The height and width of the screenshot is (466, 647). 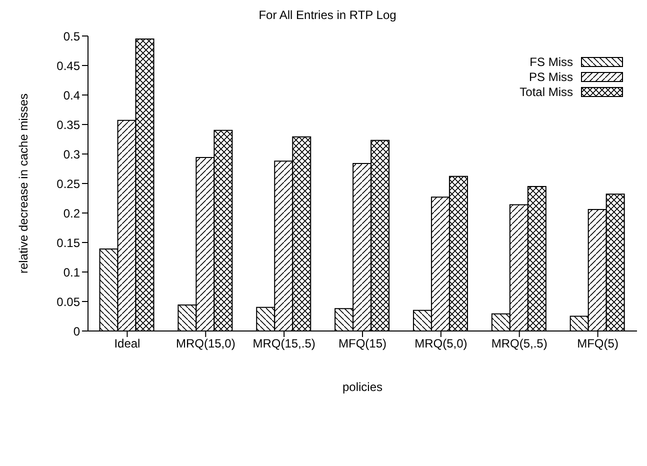 What do you see at coordinates (23, 183) in the screenshot?
I see `y-axis-title: relative decrease in cache misses` at bounding box center [23, 183].